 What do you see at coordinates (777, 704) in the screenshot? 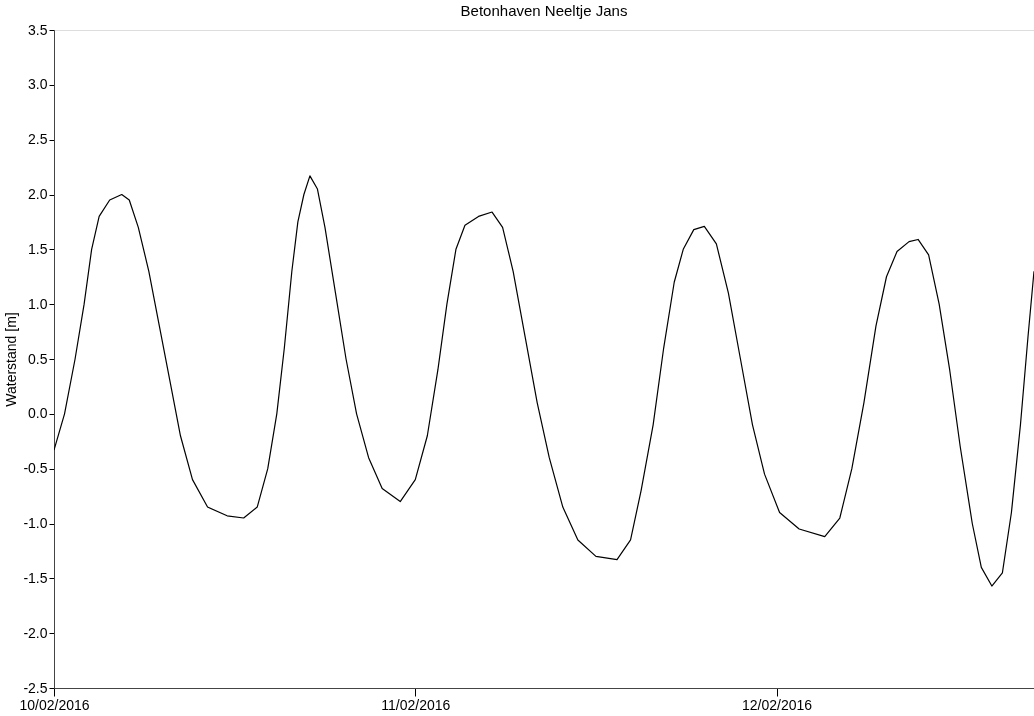
I see `x-tick-label: 12/02/2016` at bounding box center [777, 704].